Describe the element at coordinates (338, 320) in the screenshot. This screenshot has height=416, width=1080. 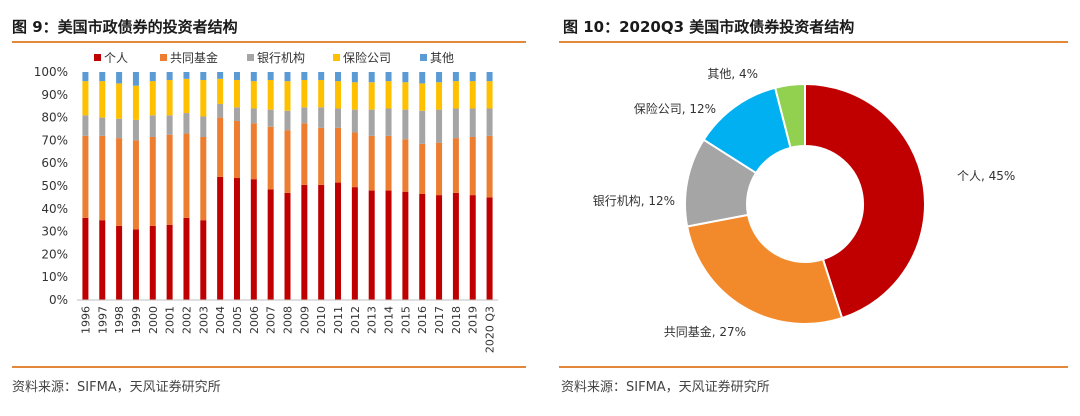
I see `x-tick-label: 2011` at that location.